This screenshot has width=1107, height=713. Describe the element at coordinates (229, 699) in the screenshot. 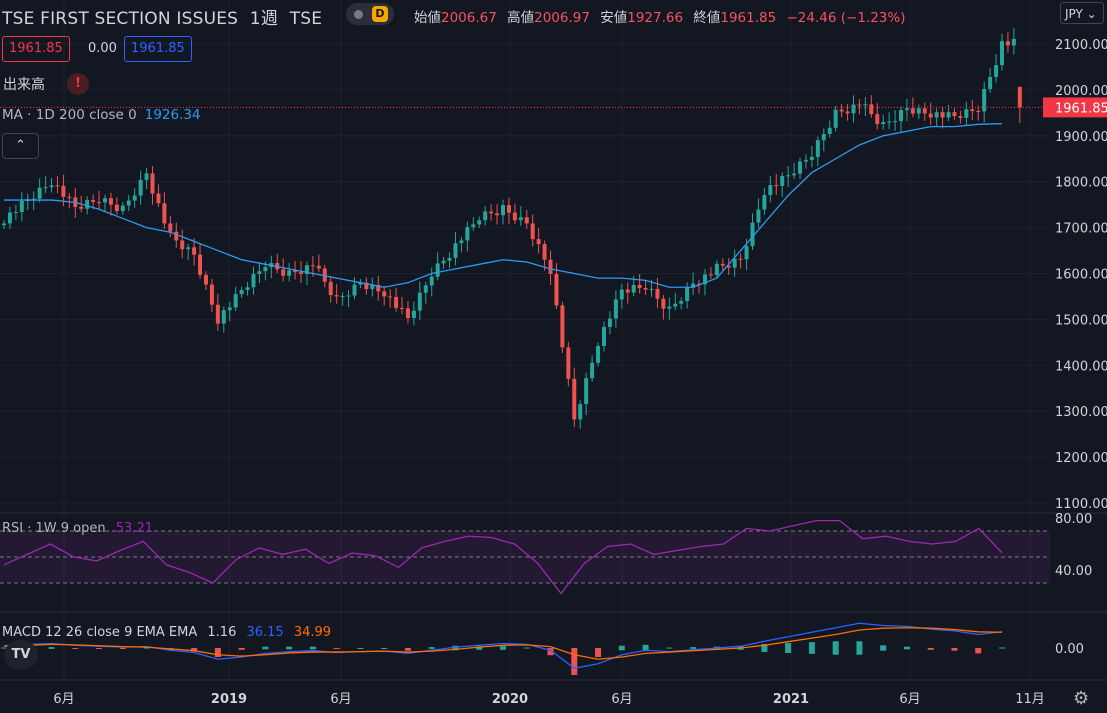

I see `x-tick-label: 2019` at that location.